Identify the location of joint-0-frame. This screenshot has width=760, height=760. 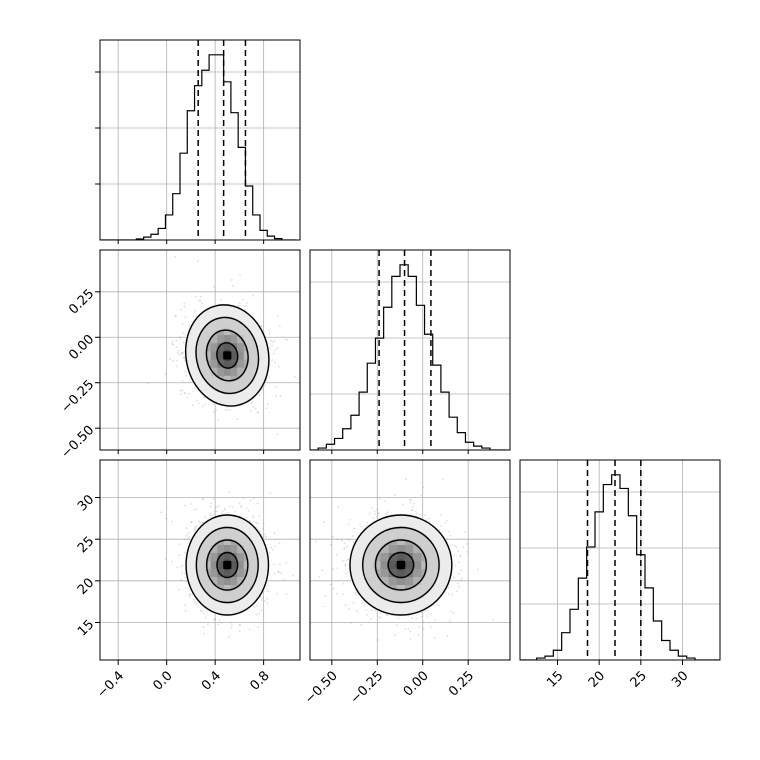
(200, 350).